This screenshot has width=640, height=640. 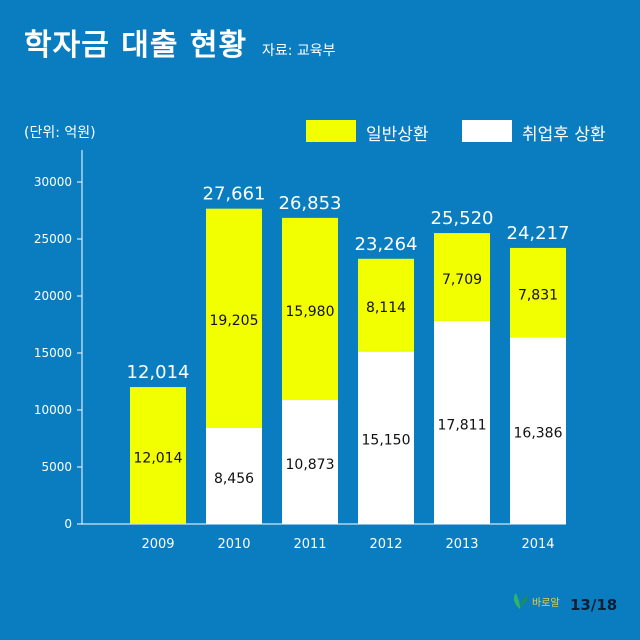 What do you see at coordinates (538, 434) in the screenshot?
I see `value-label-income-contingent: 16,386` at bounding box center [538, 434].